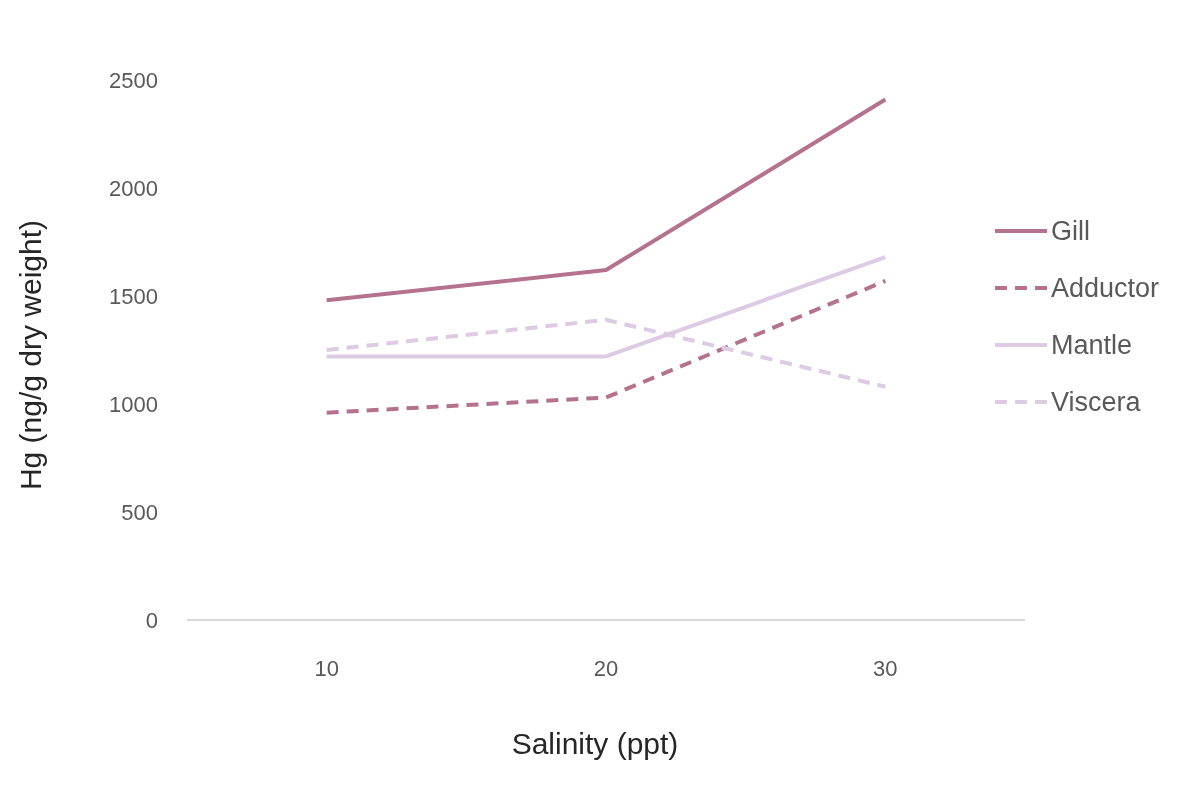  What do you see at coordinates (885, 668) in the screenshot?
I see `x-tick-label: 30` at bounding box center [885, 668].